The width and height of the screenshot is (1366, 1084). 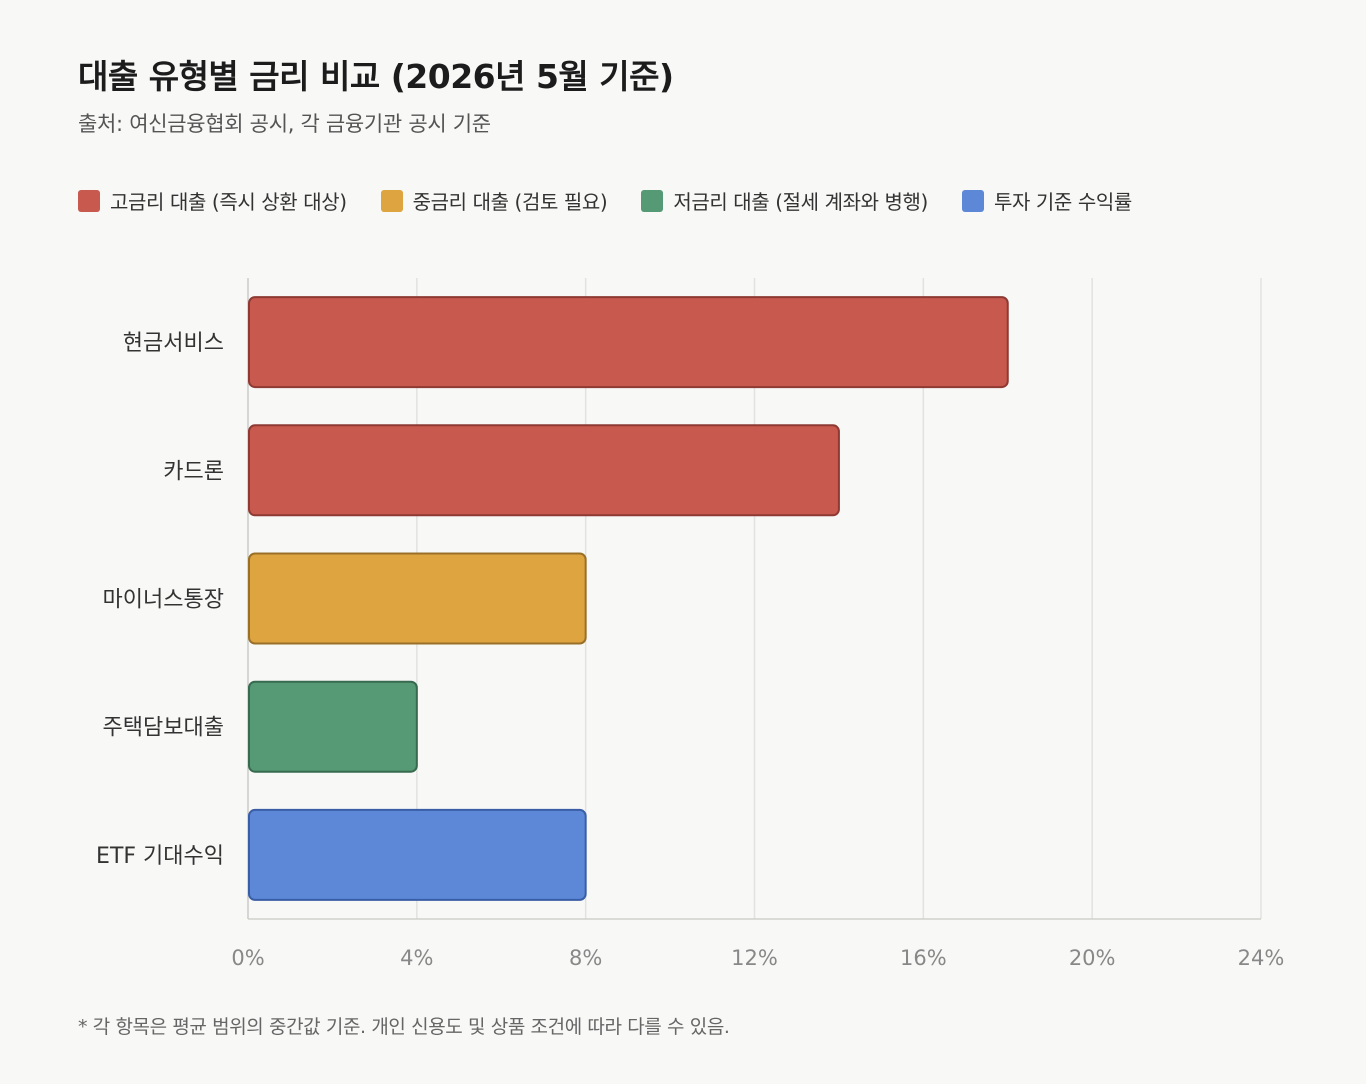 I want to click on legend-item-investment: 투자 기준 수익률, so click(x=1046, y=200).